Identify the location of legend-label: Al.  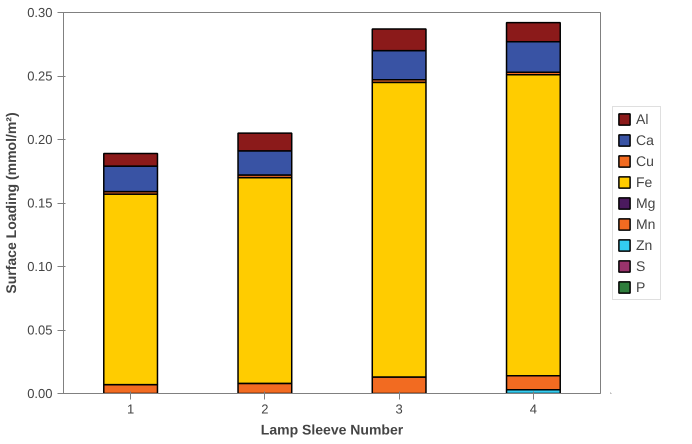
(643, 118).